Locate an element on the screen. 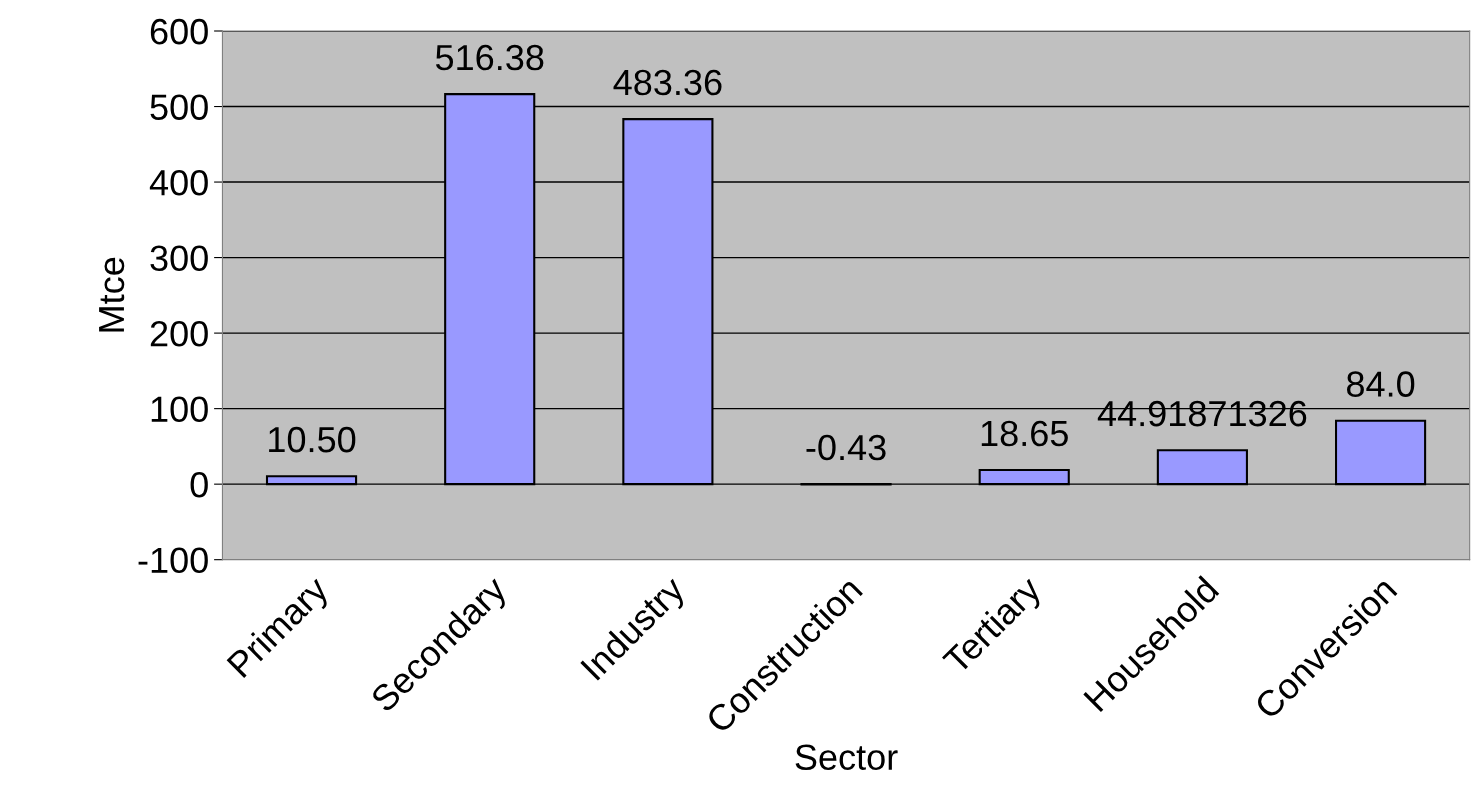 The width and height of the screenshot is (1483, 795). data-label: 18.65 is located at coordinates (1024, 433).